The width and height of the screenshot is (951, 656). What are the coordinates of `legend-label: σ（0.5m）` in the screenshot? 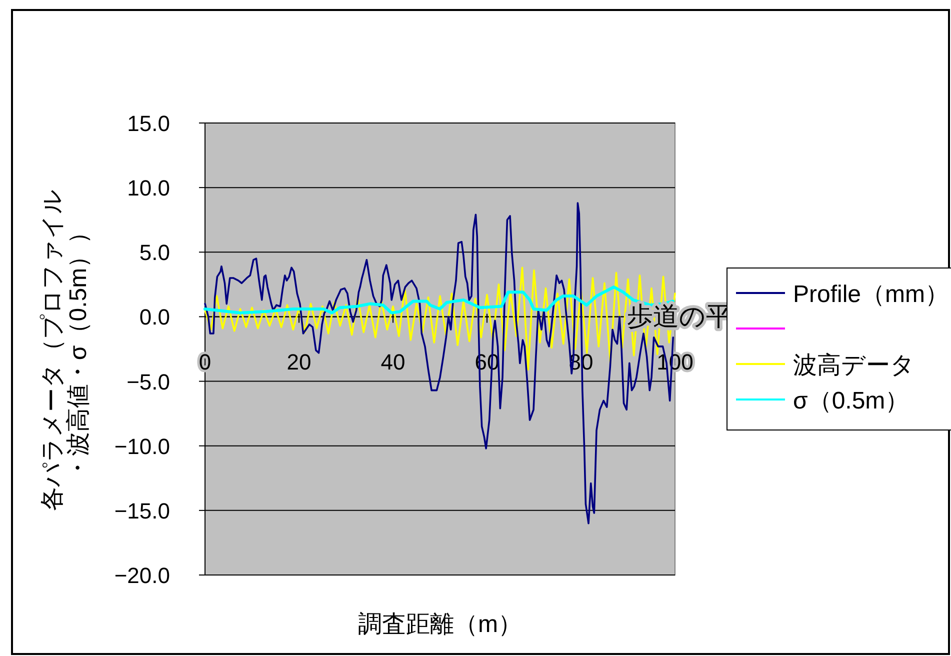 It's located at (851, 401).